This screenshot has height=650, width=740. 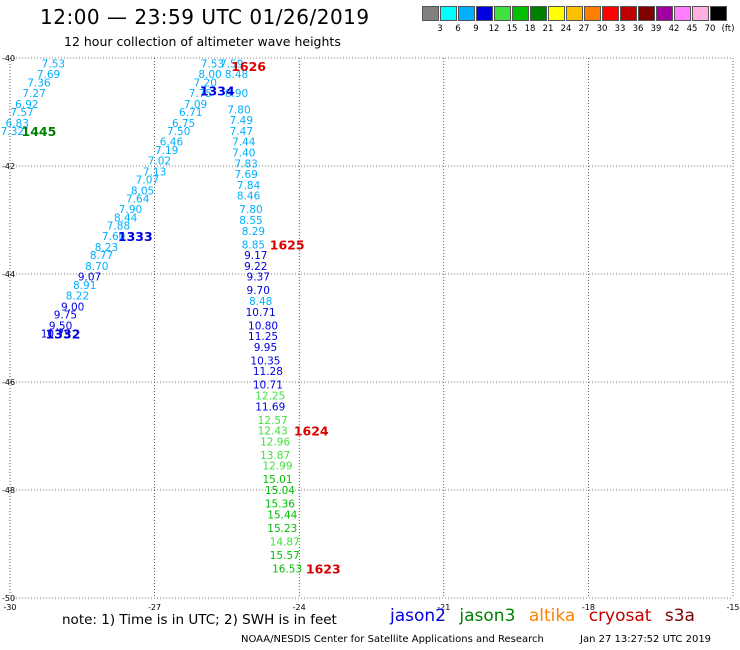 I want to click on color-scale-tick: 27, so click(x=584, y=29).